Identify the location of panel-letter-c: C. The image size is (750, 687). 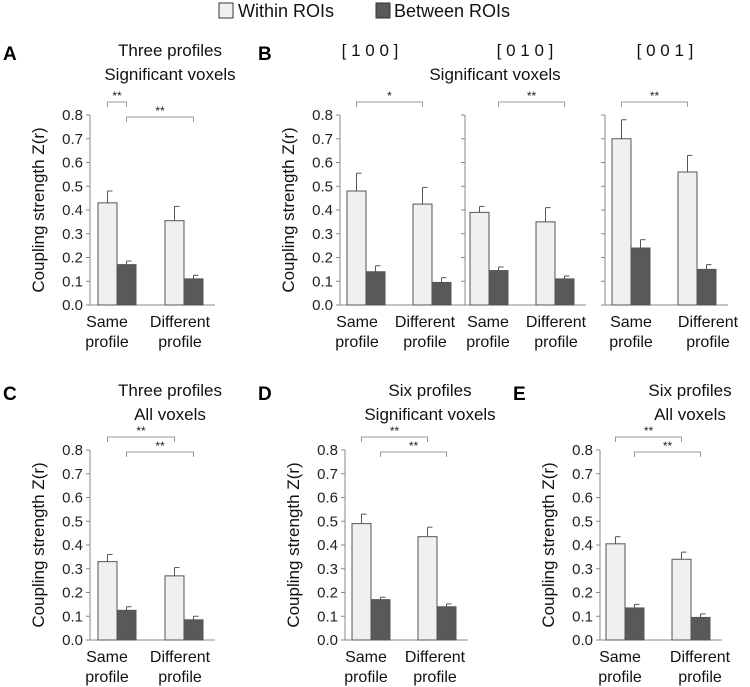
(10, 394).